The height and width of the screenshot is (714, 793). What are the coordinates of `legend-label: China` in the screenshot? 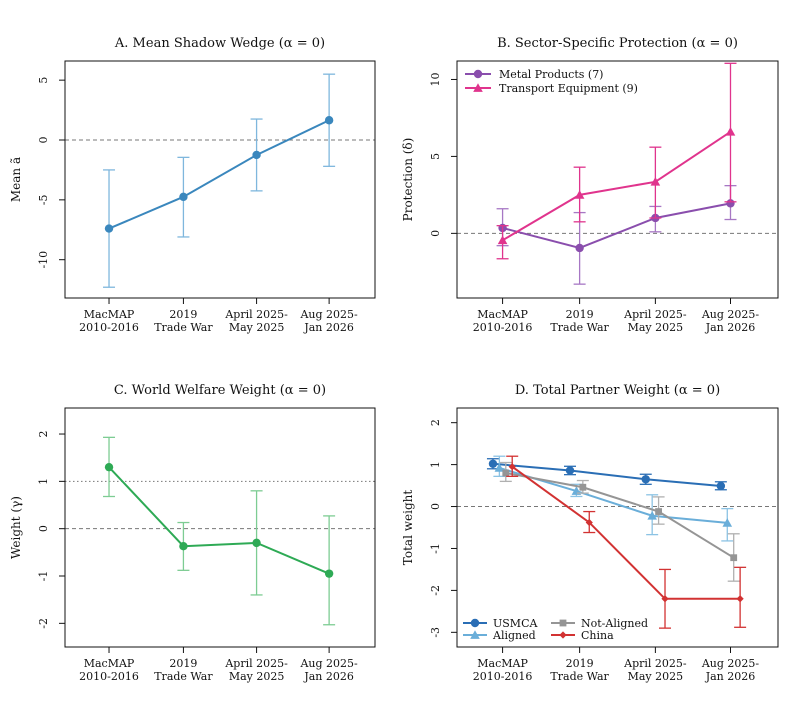 It's located at (597, 635).